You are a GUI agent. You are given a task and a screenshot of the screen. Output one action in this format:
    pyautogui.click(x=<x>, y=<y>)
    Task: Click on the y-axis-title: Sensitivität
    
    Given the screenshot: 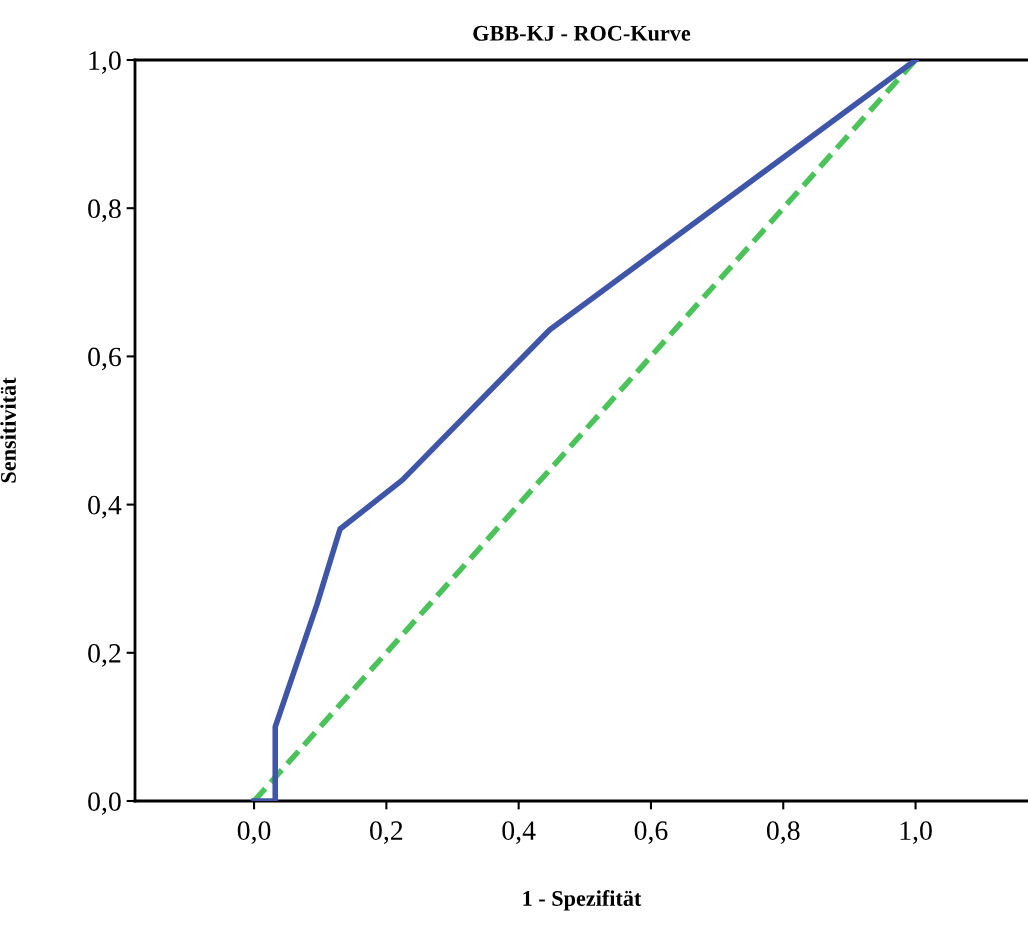 What is the action you would take?
    pyautogui.click(x=8, y=430)
    